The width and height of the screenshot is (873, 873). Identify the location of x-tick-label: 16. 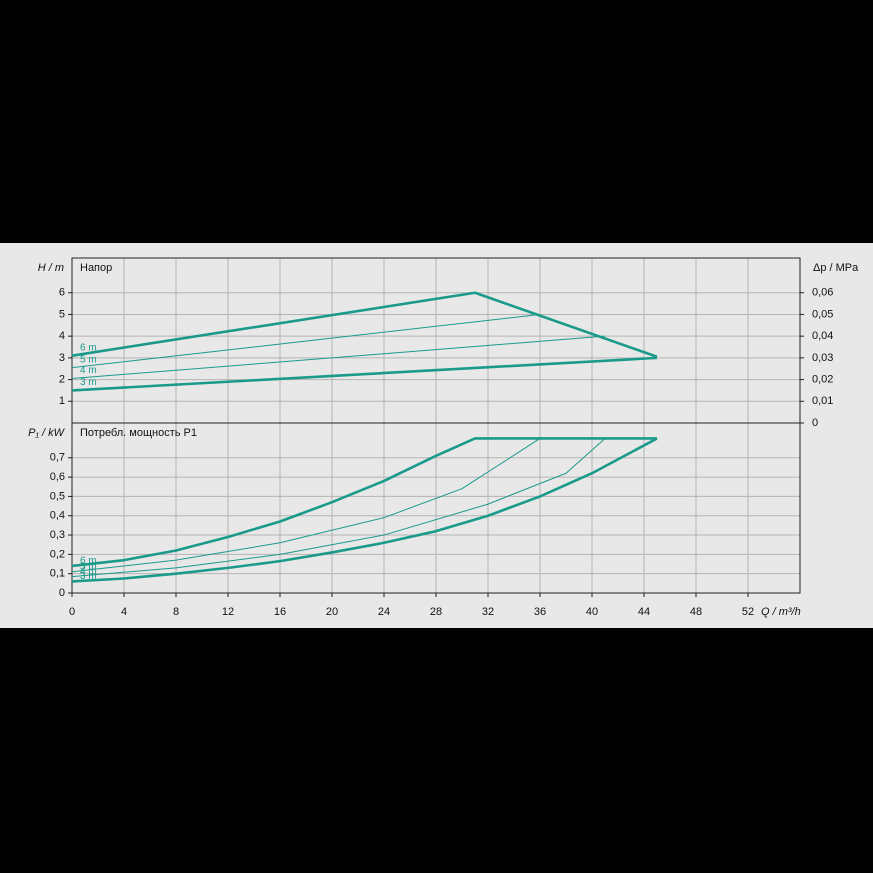
(280, 612).